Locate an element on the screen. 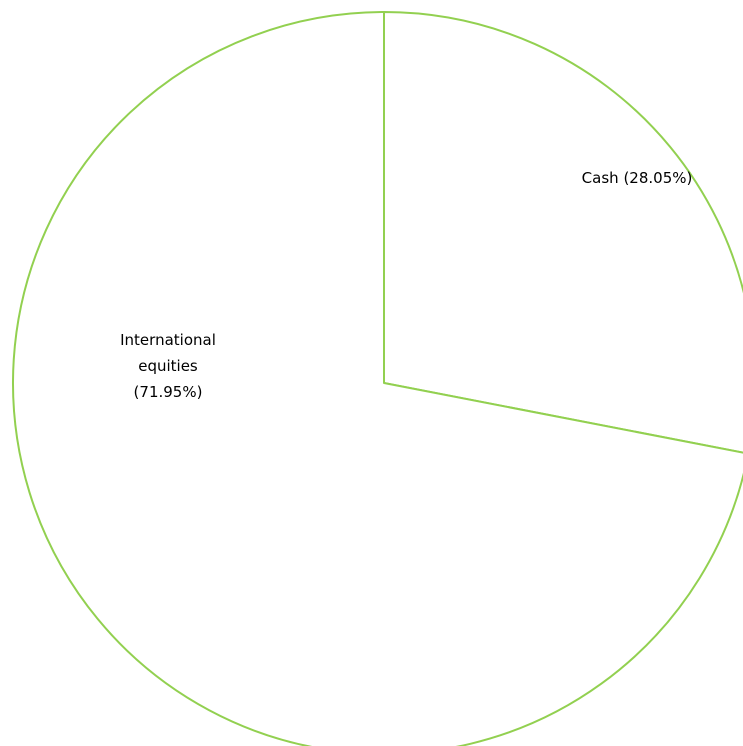 This screenshot has width=743, height=746. category-label: International equities is located at coordinates (168, 353).